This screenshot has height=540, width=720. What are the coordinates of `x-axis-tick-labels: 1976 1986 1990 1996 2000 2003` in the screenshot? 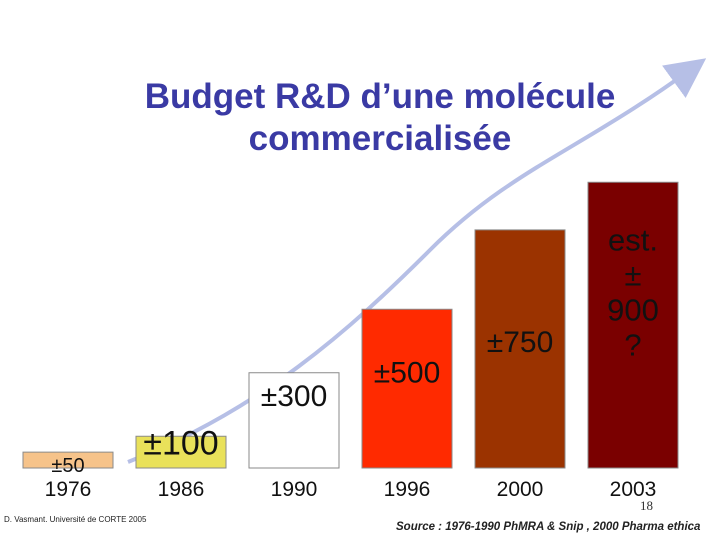 It's located at (351, 489).